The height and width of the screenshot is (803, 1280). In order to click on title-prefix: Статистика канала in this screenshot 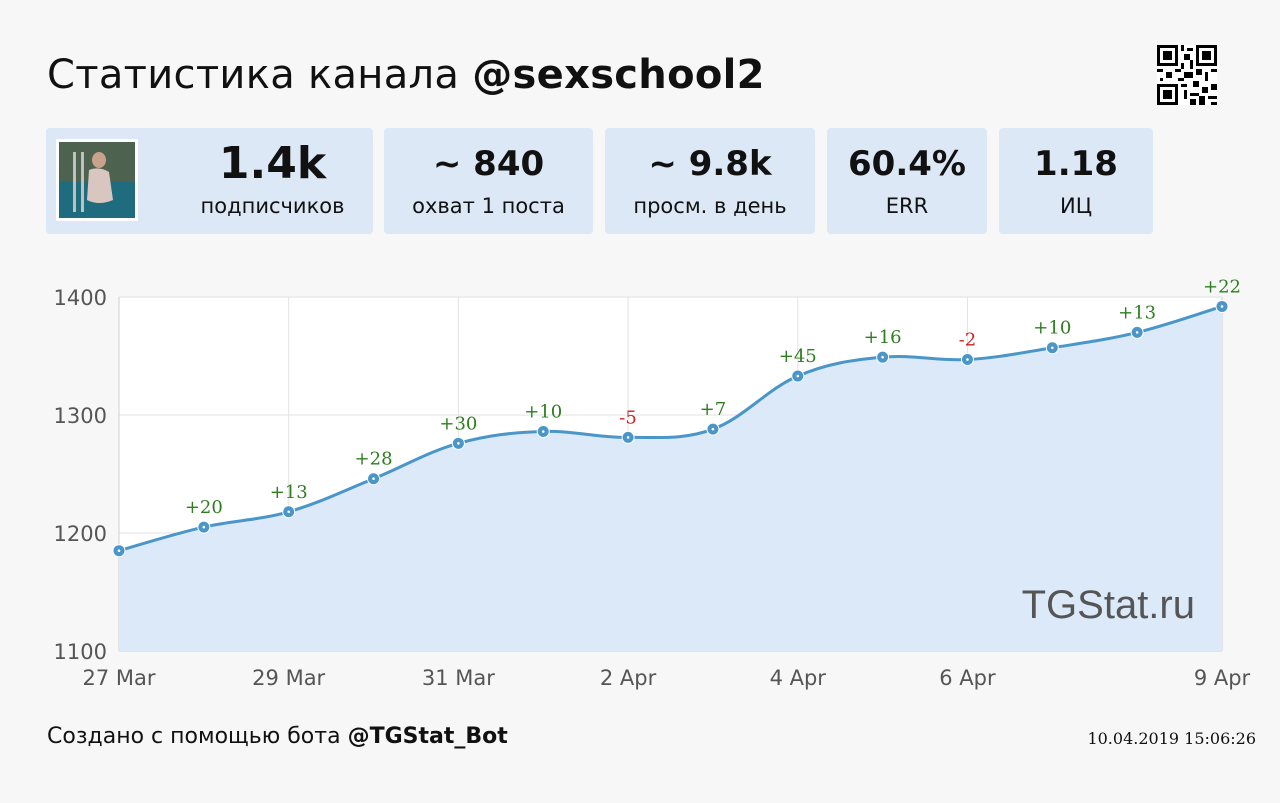, I will do `click(253, 75)`.